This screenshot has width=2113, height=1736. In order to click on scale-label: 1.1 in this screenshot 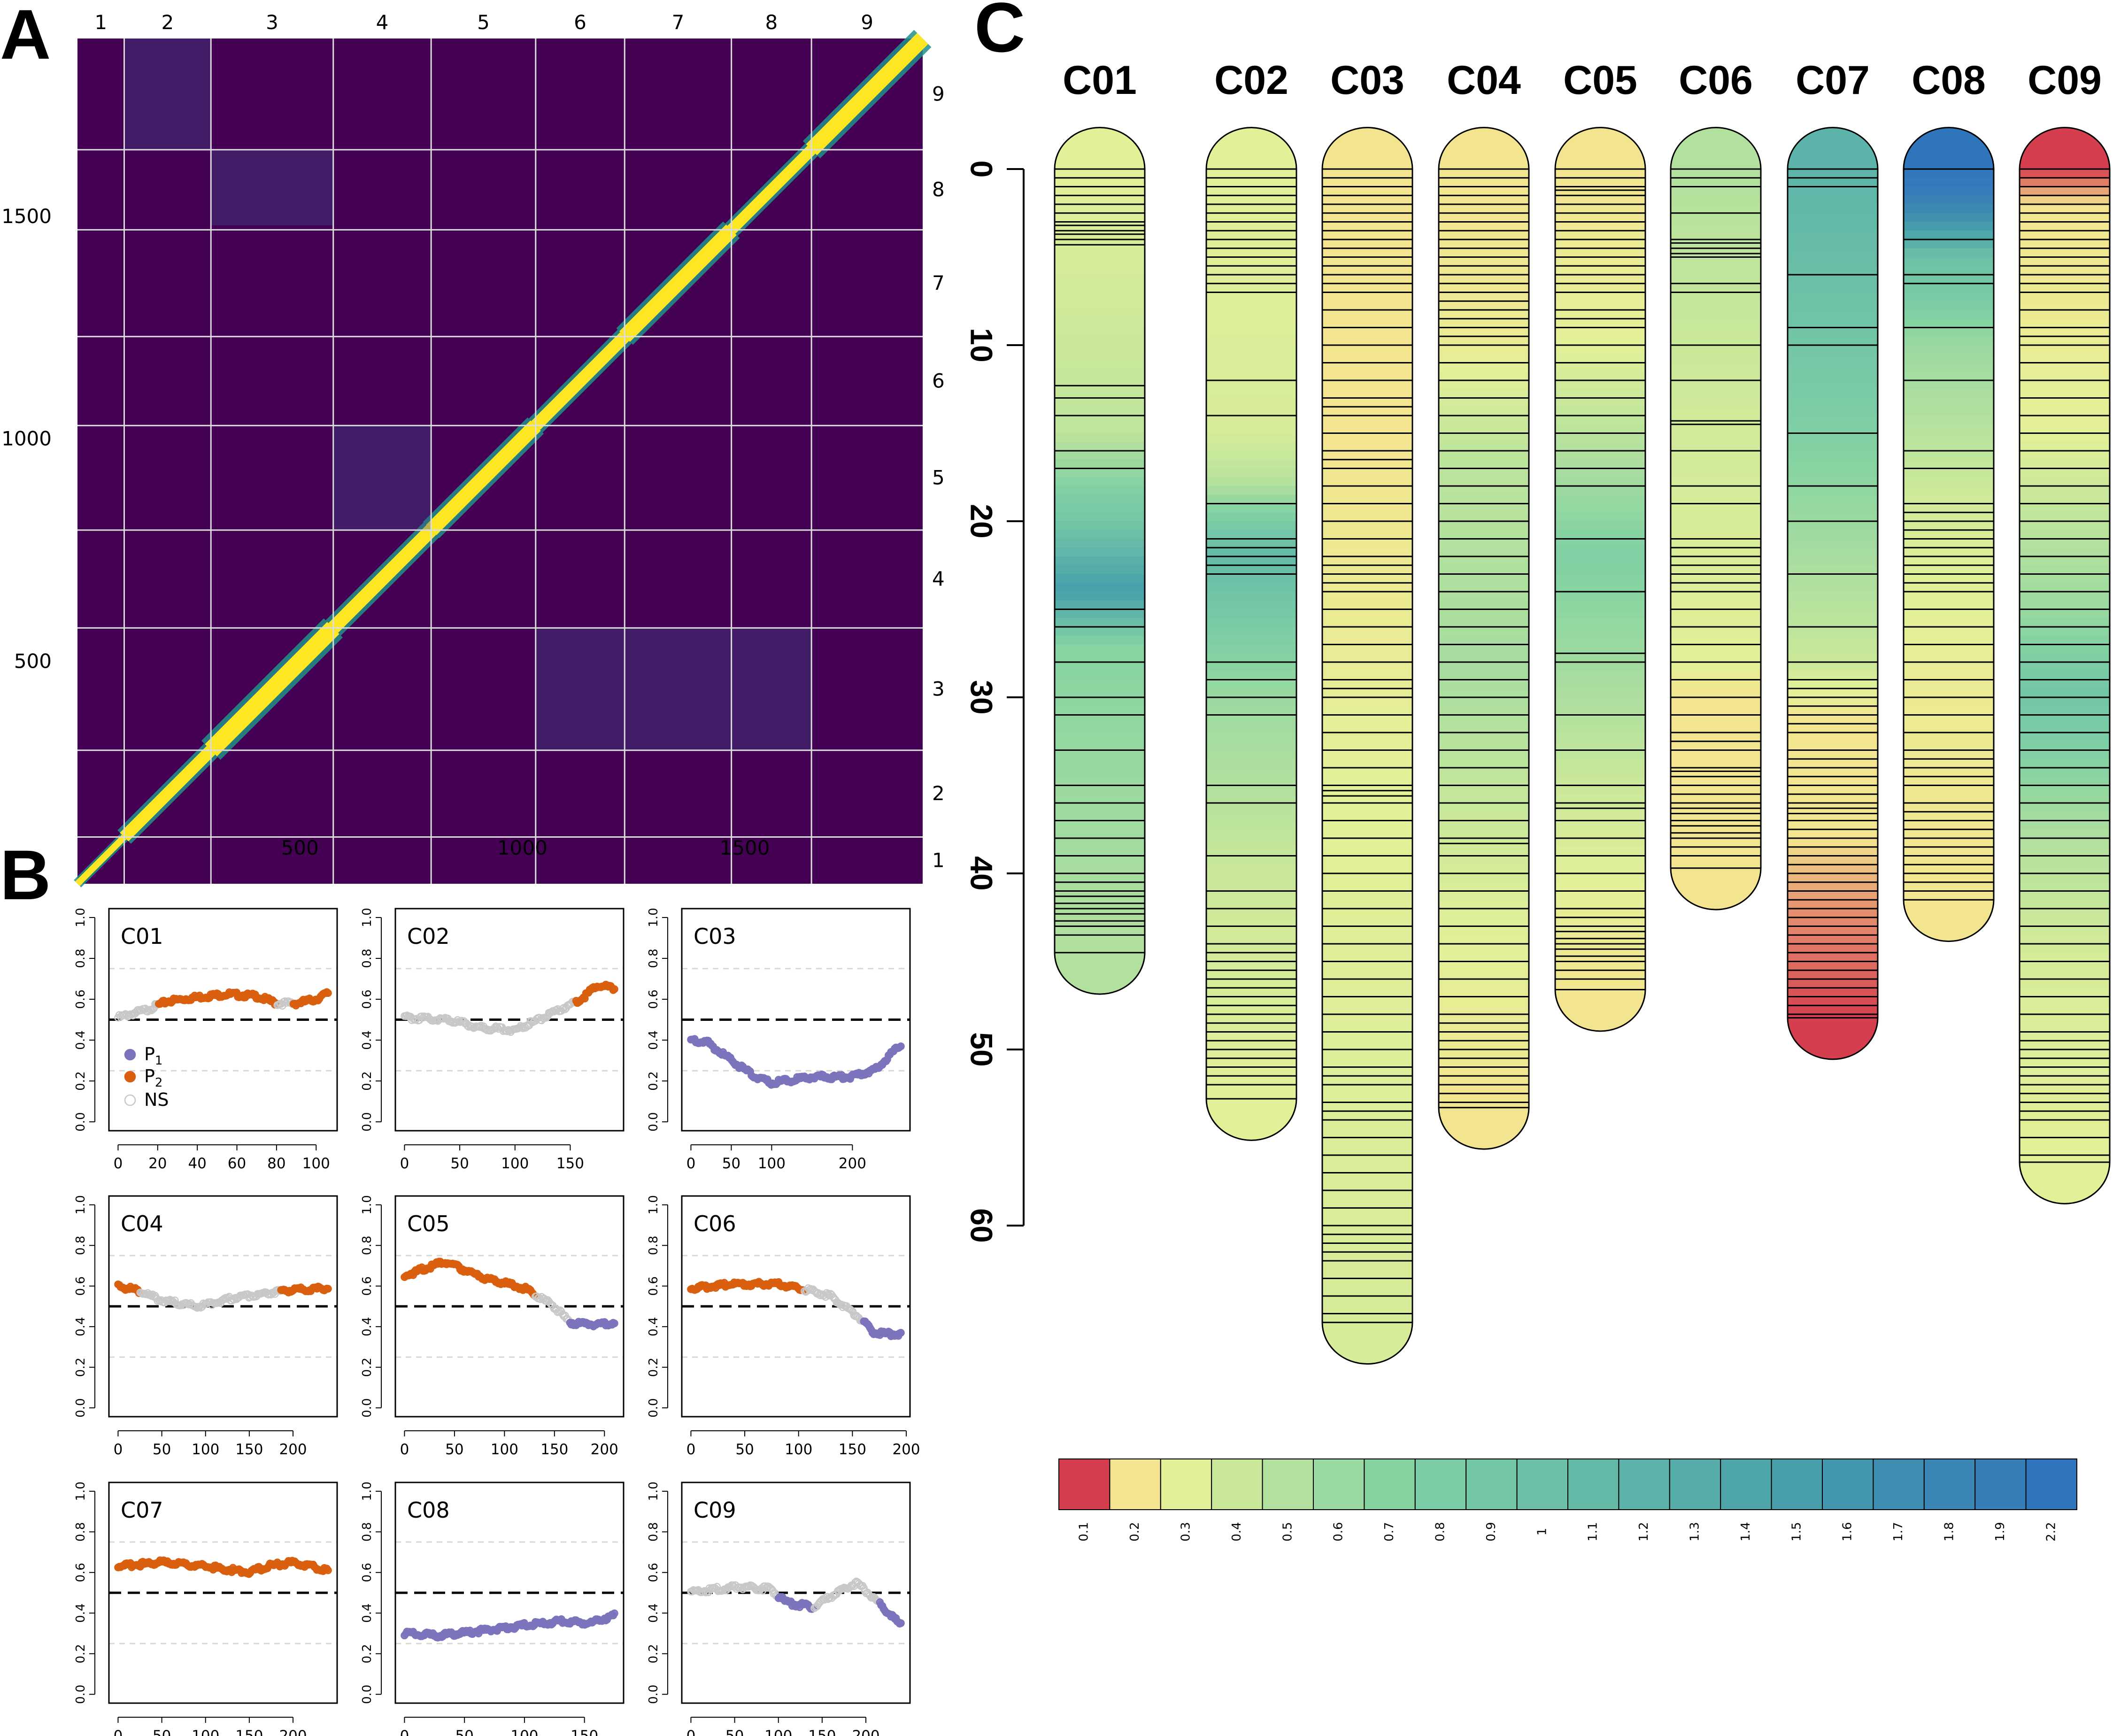, I will do `click(1593, 1531)`.